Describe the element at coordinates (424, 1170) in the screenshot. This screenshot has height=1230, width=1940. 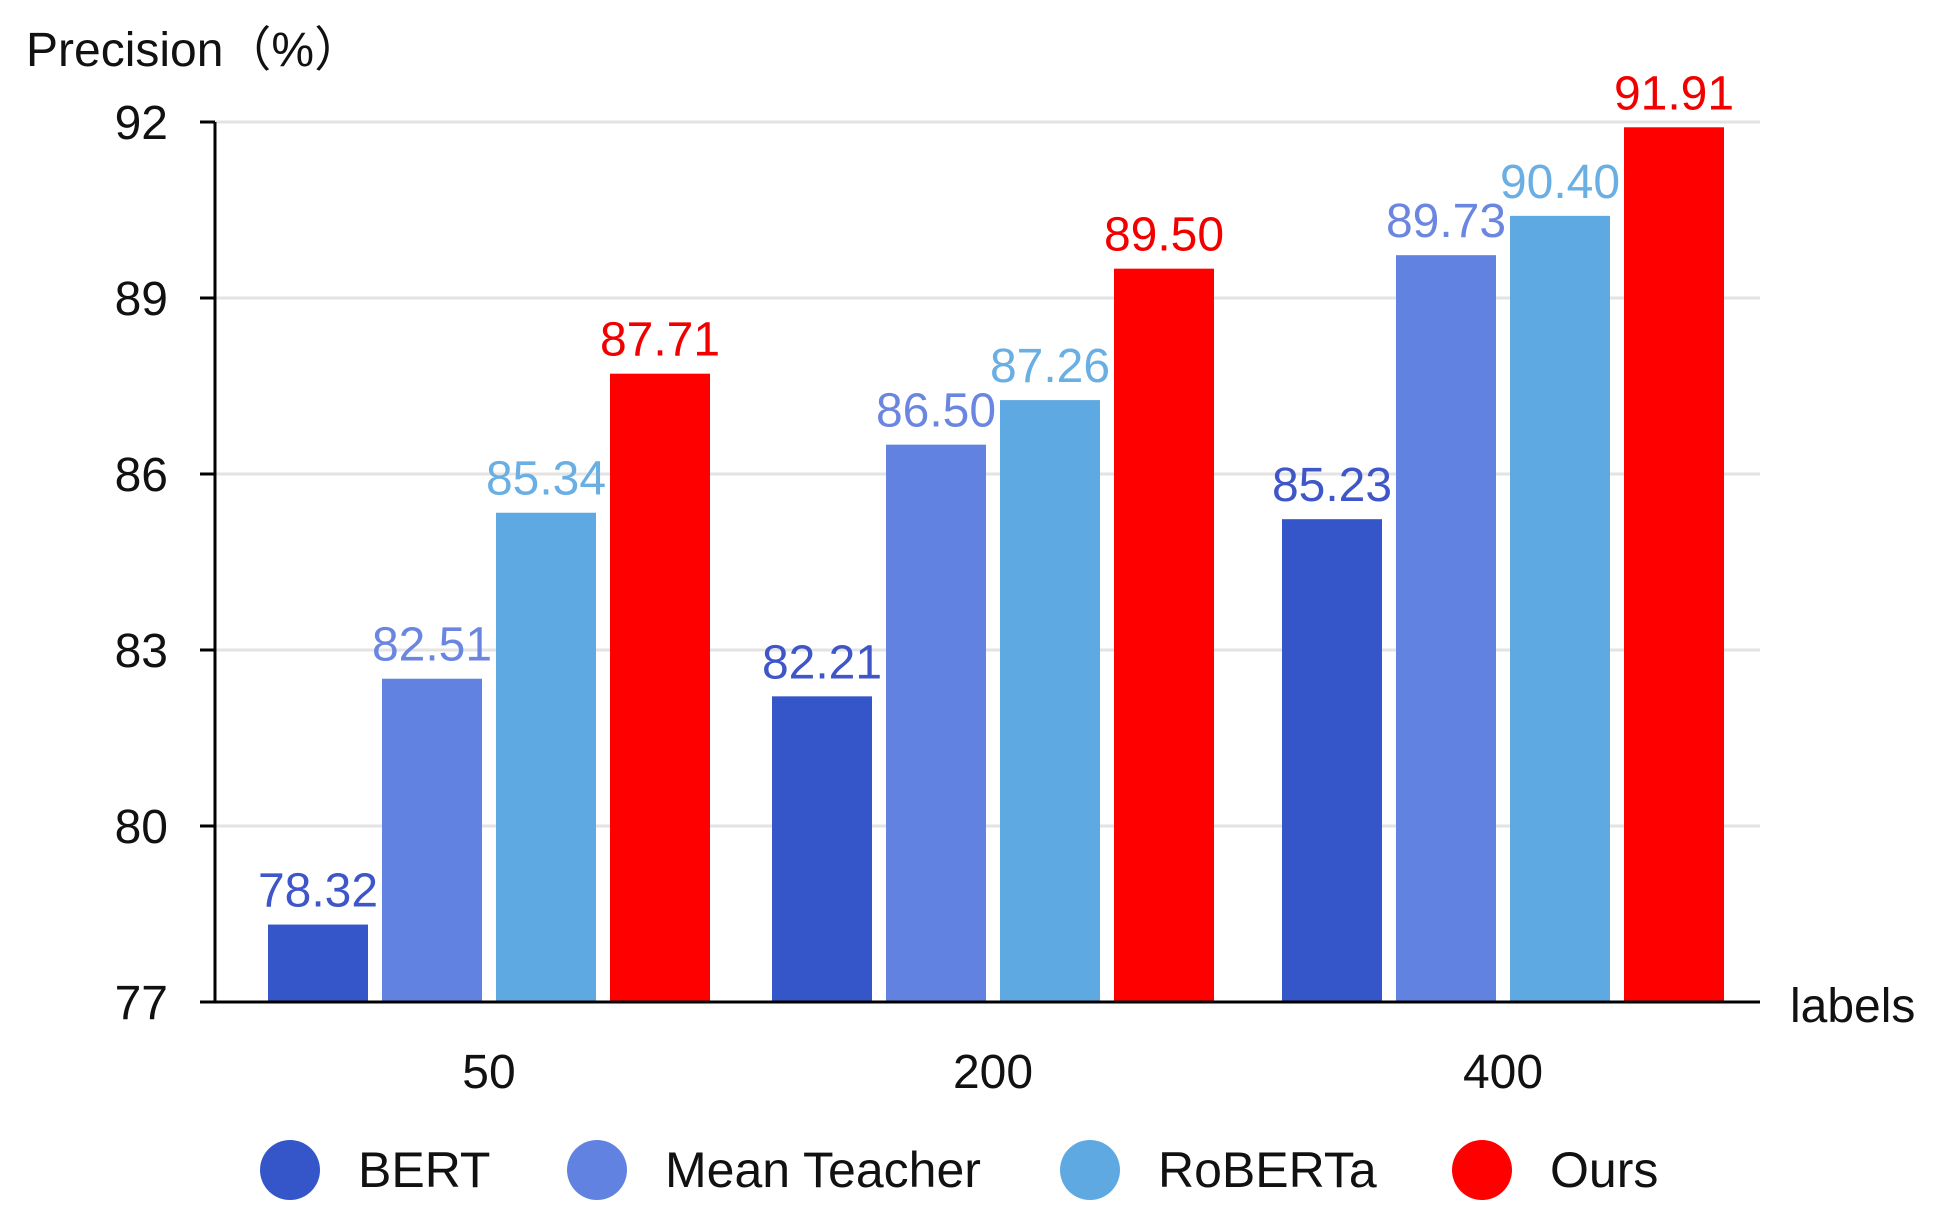
I see `legend-label: BERT` at that location.